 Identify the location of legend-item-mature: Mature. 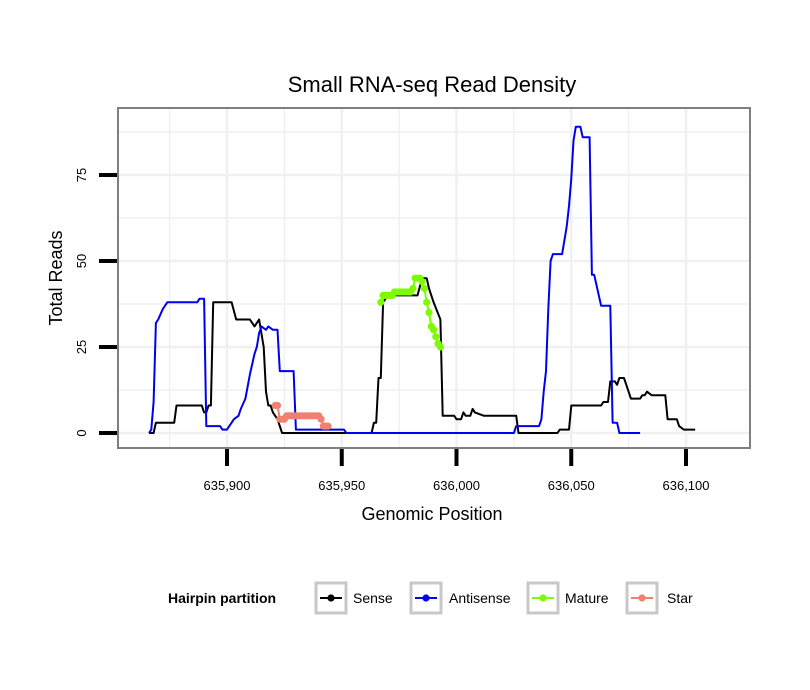
(567, 598).